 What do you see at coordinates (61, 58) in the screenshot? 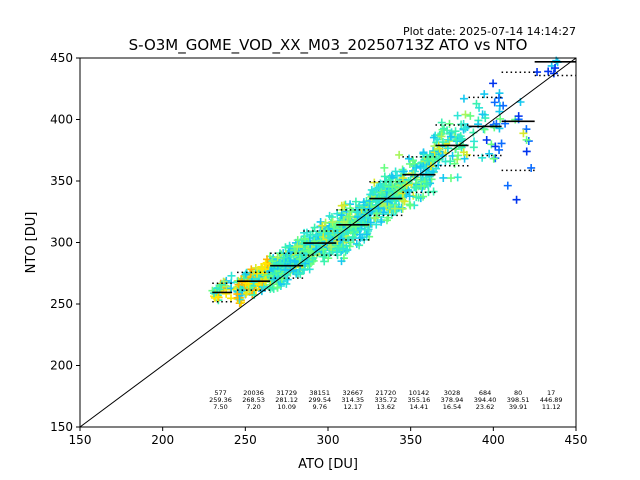
I see `y-tick-label: 450` at bounding box center [61, 58].